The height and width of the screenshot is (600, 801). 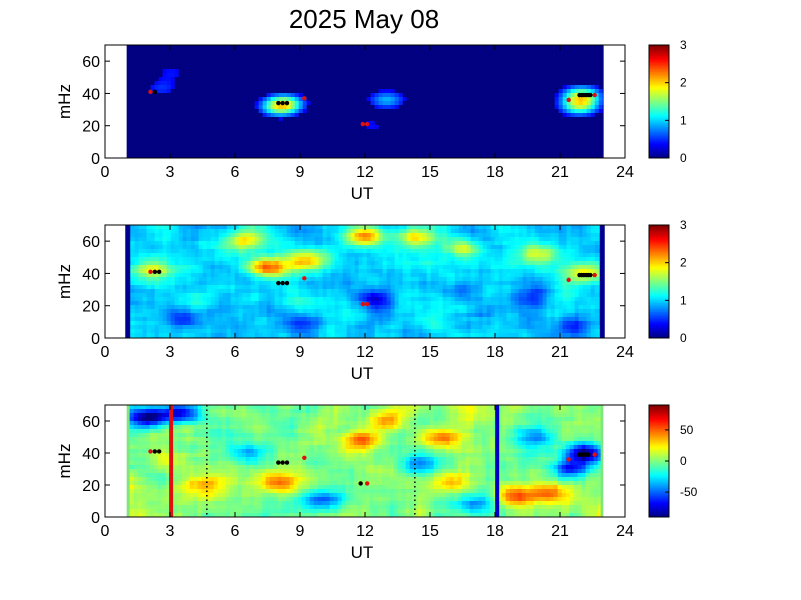 What do you see at coordinates (673, 461) in the screenshot?
I see `colorbar: 50 0 -50` at bounding box center [673, 461].